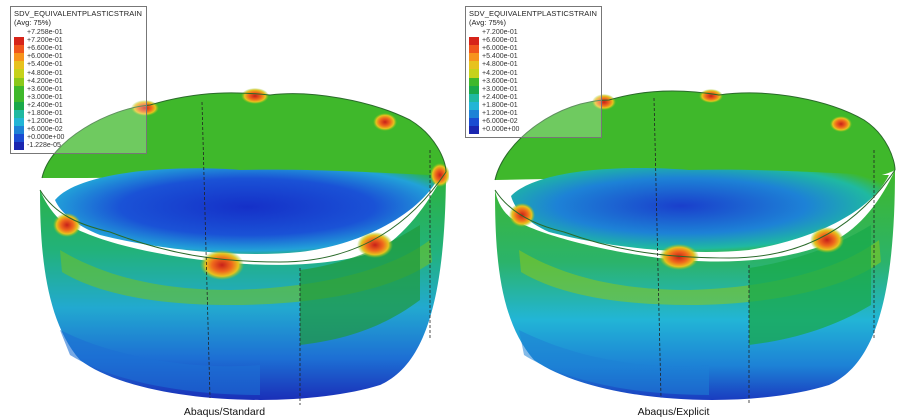  Describe the element at coordinates (78, 146) in the screenshot. I see `legend-level-row: -1.228e-05` at that location.